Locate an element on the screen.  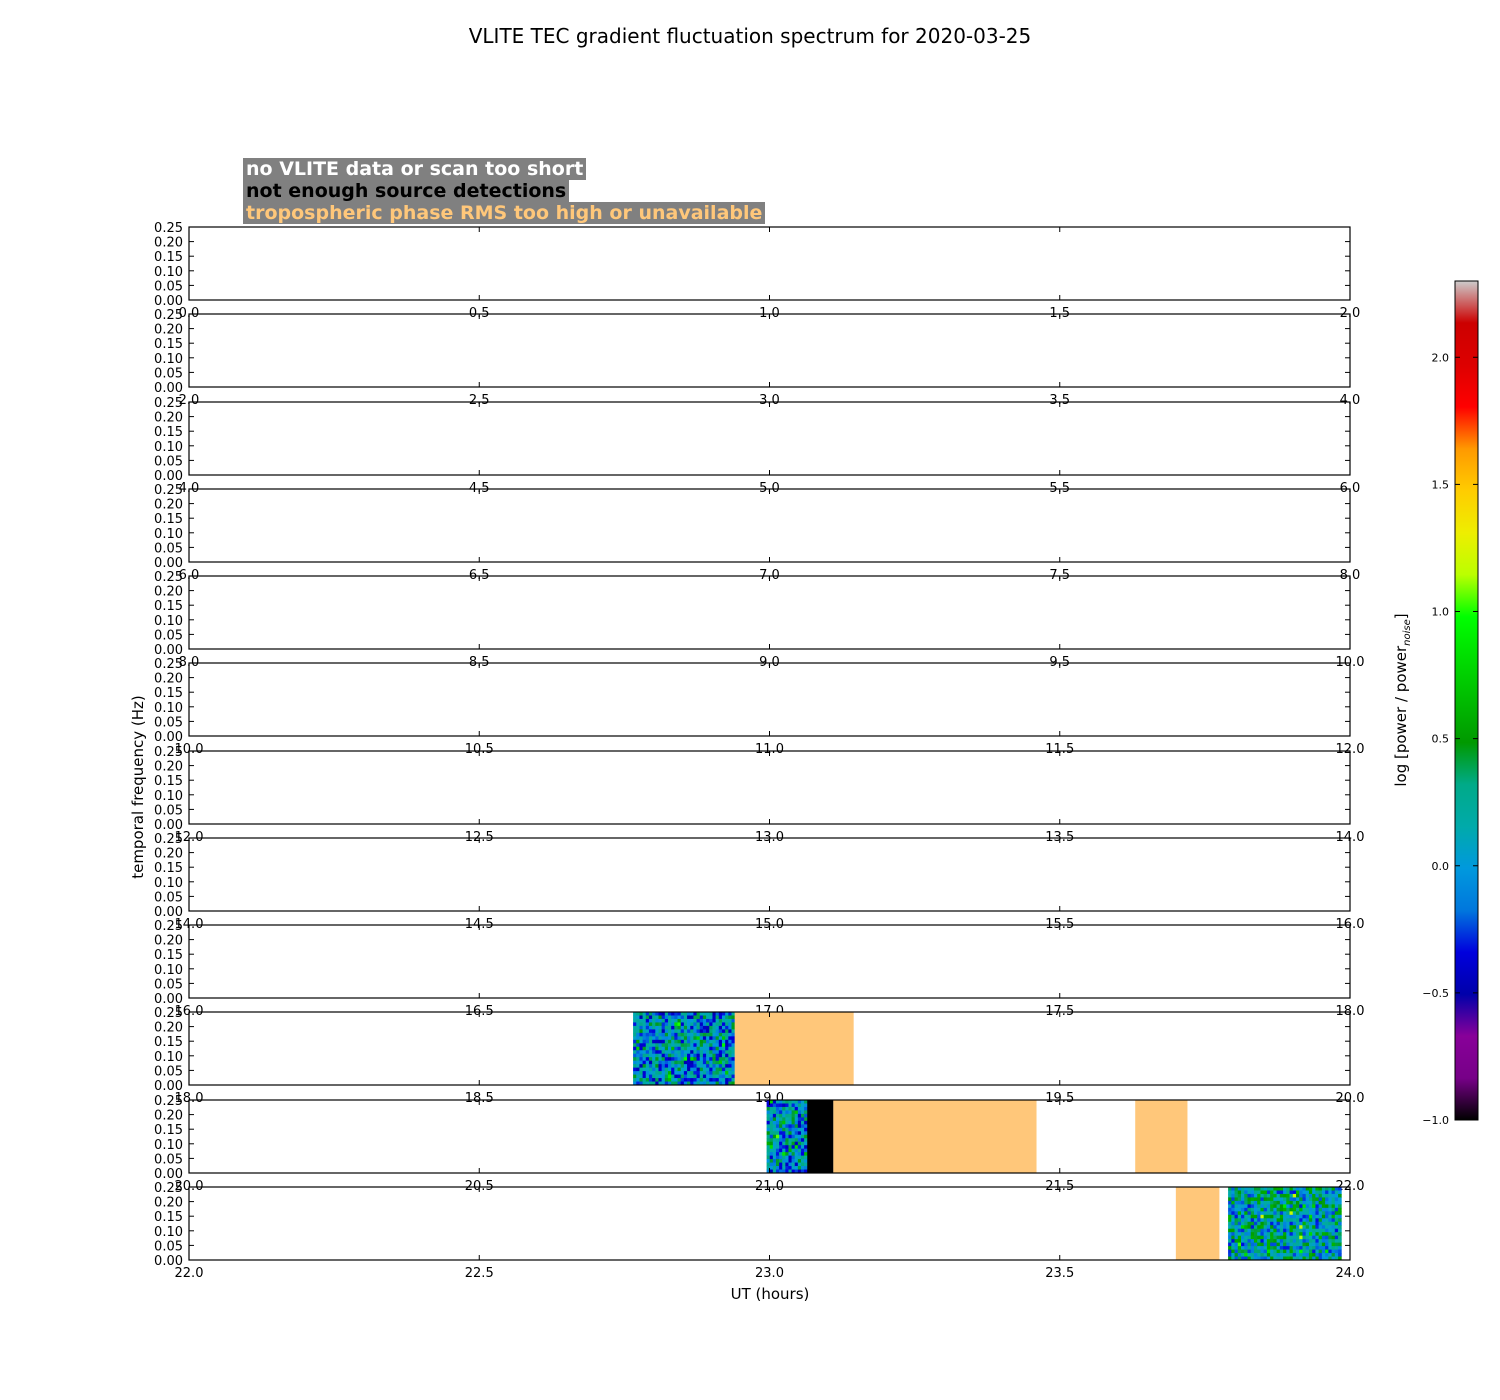
x-tick-label: 24.0 is located at coordinates (1350, 1273).